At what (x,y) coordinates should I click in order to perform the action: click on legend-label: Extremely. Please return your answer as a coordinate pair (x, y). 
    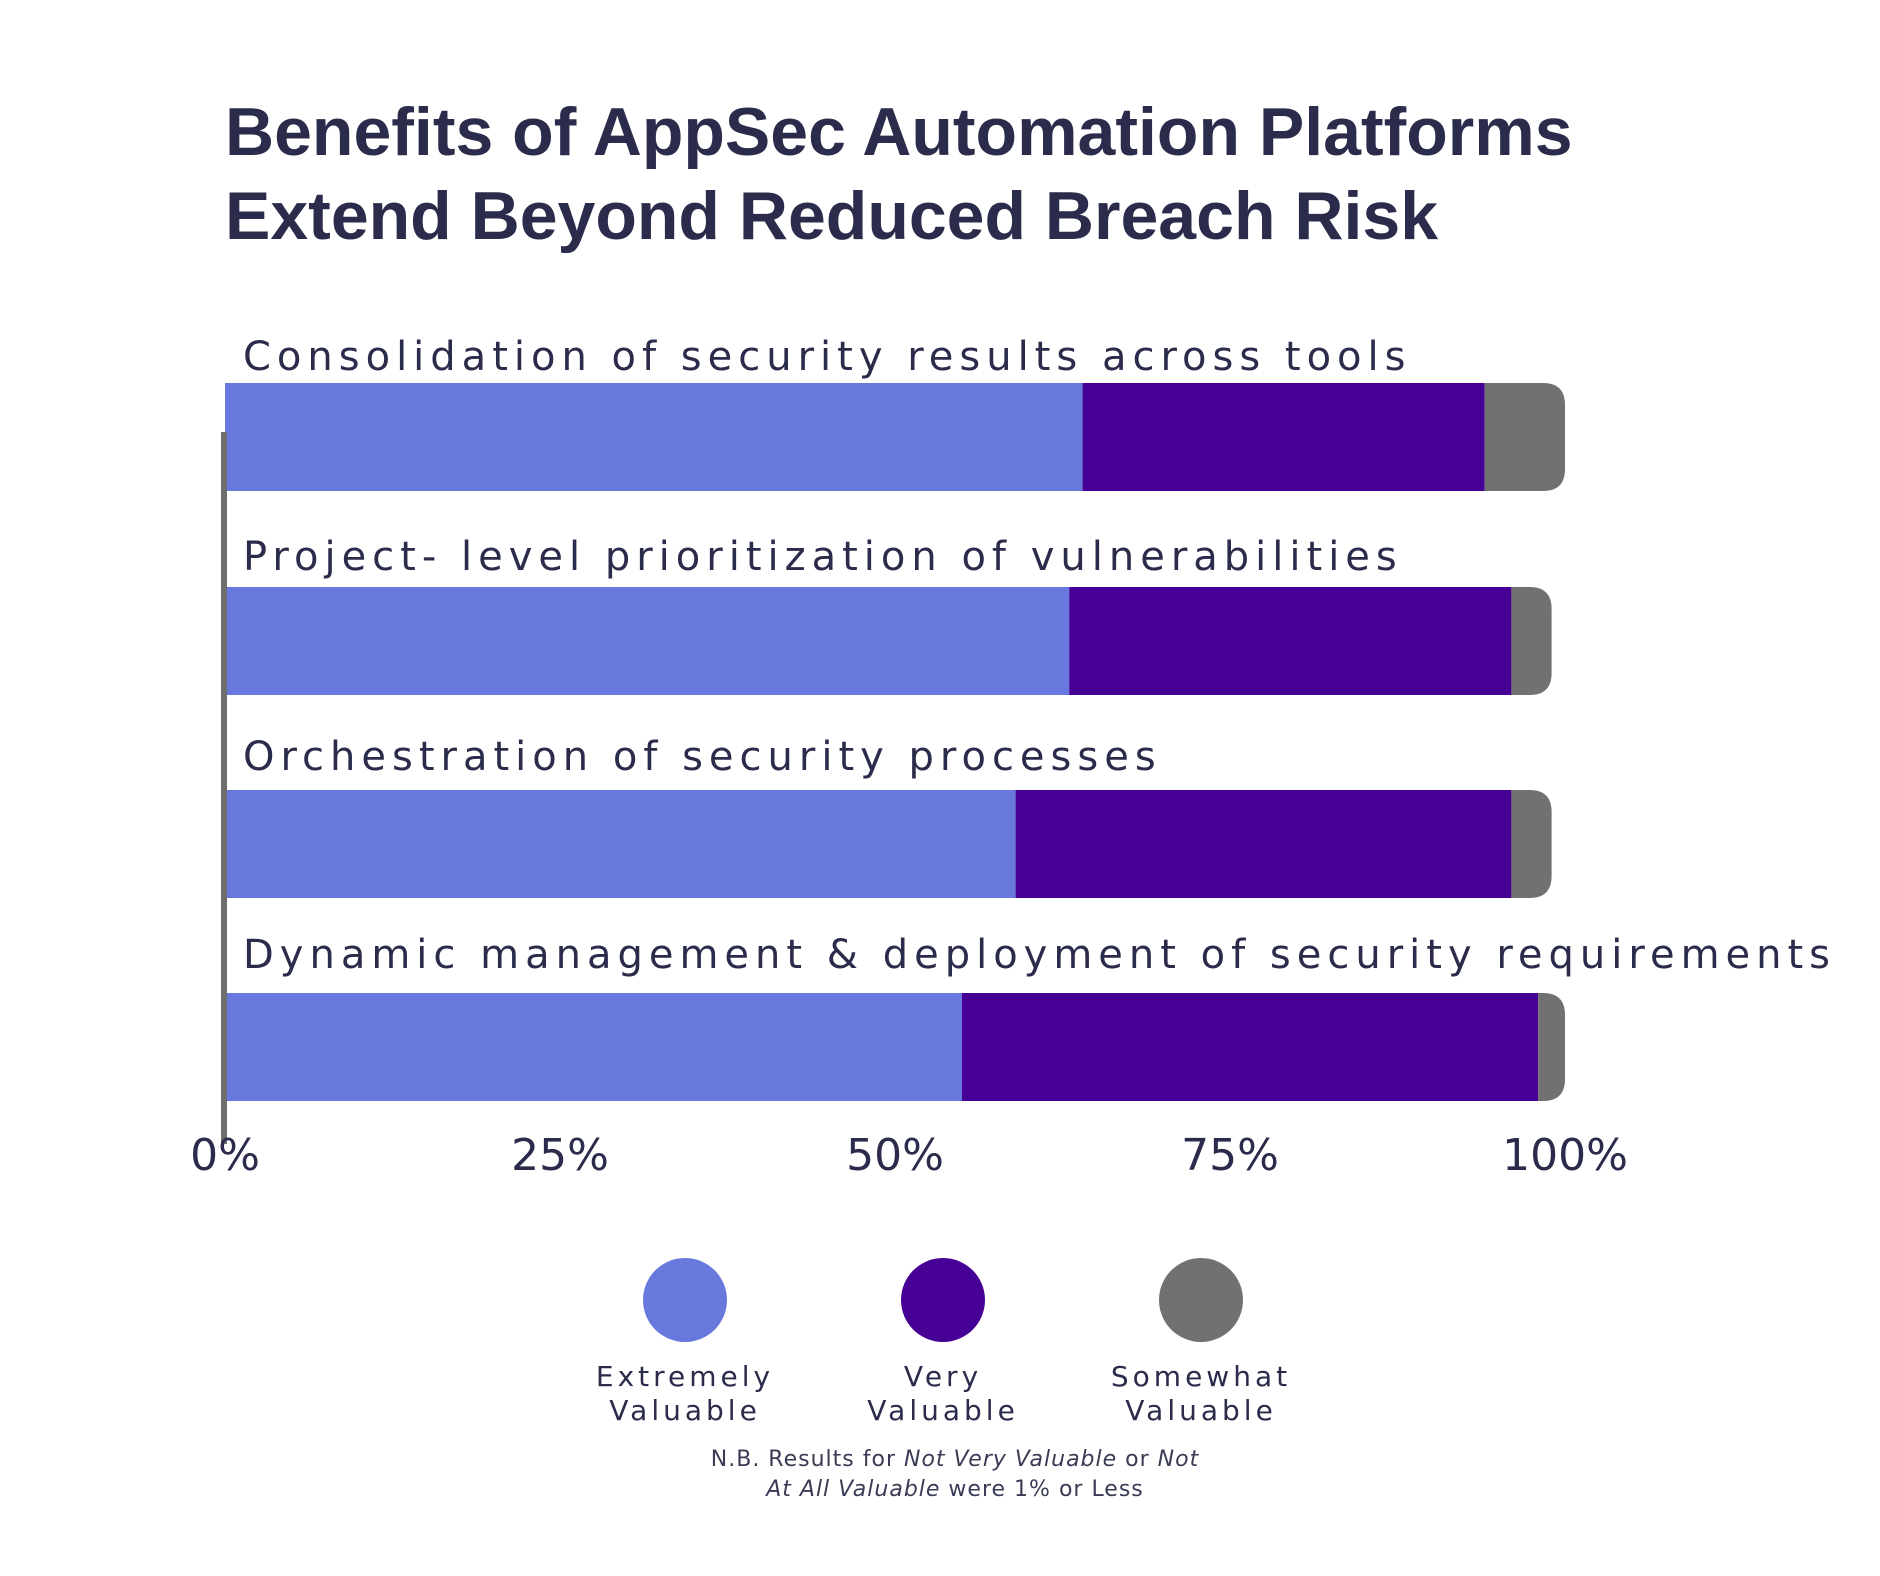
    Looking at the image, I should click on (685, 1376).